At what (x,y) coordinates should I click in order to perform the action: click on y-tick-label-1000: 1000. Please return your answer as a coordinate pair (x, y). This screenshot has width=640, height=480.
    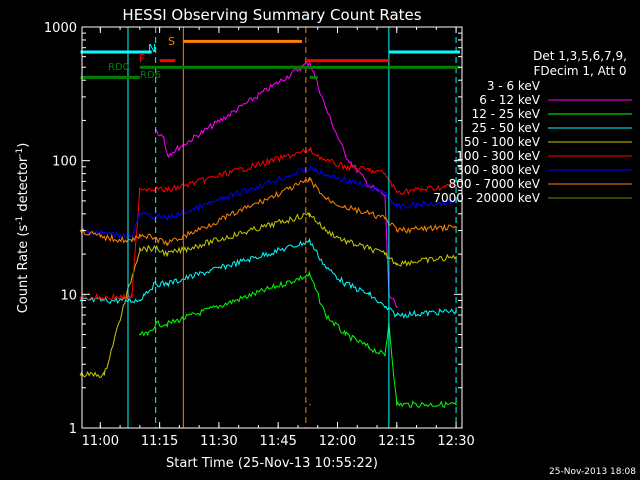
    Looking at the image, I should click on (60, 28).